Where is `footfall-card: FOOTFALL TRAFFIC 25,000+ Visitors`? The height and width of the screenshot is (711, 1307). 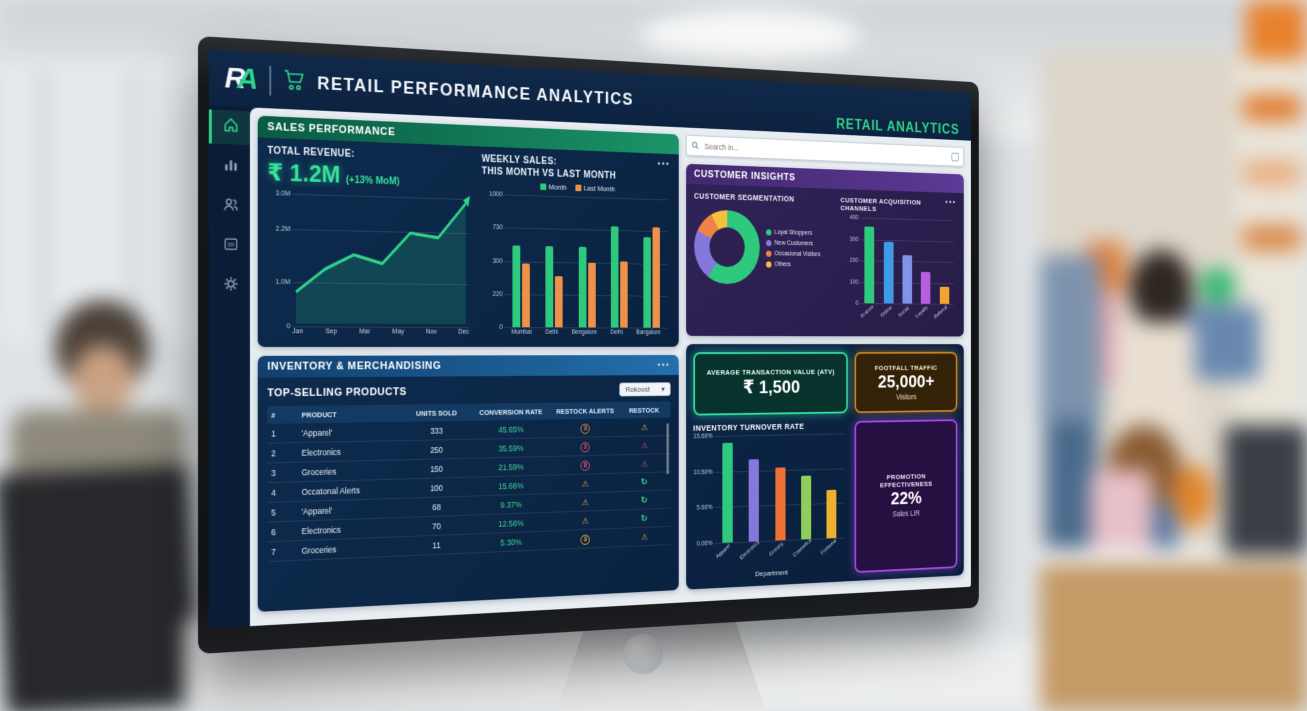
footfall-card: FOOTFALL TRAFFIC 25,000+ Visitors is located at coordinates (906, 382).